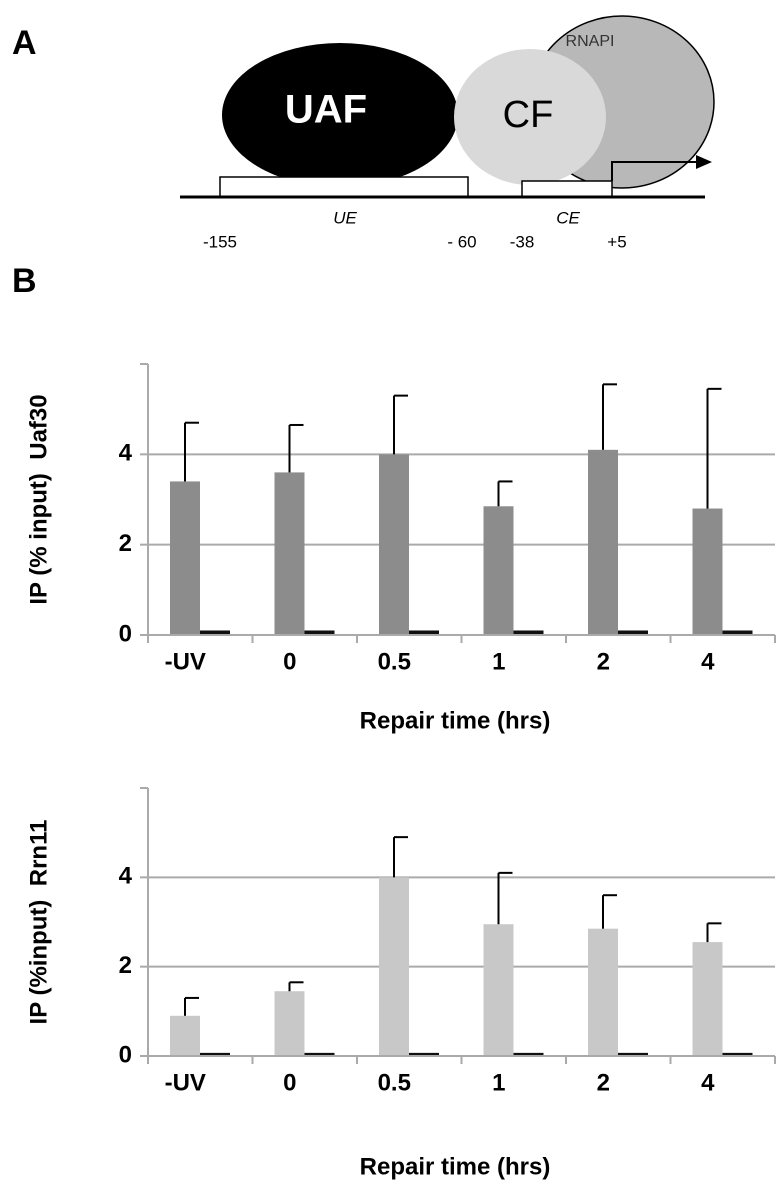 The width and height of the screenshot is (784, 1199). Describe the element at coordinates (567, 189) in the screenshot. I see `ce-box` at that location.